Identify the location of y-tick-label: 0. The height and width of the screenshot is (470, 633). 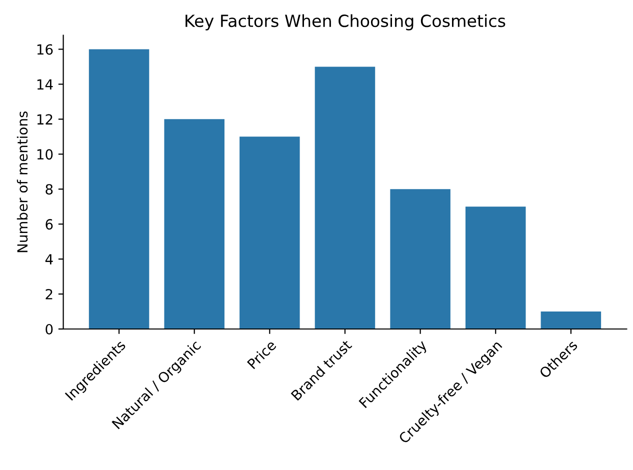
(49, 329).